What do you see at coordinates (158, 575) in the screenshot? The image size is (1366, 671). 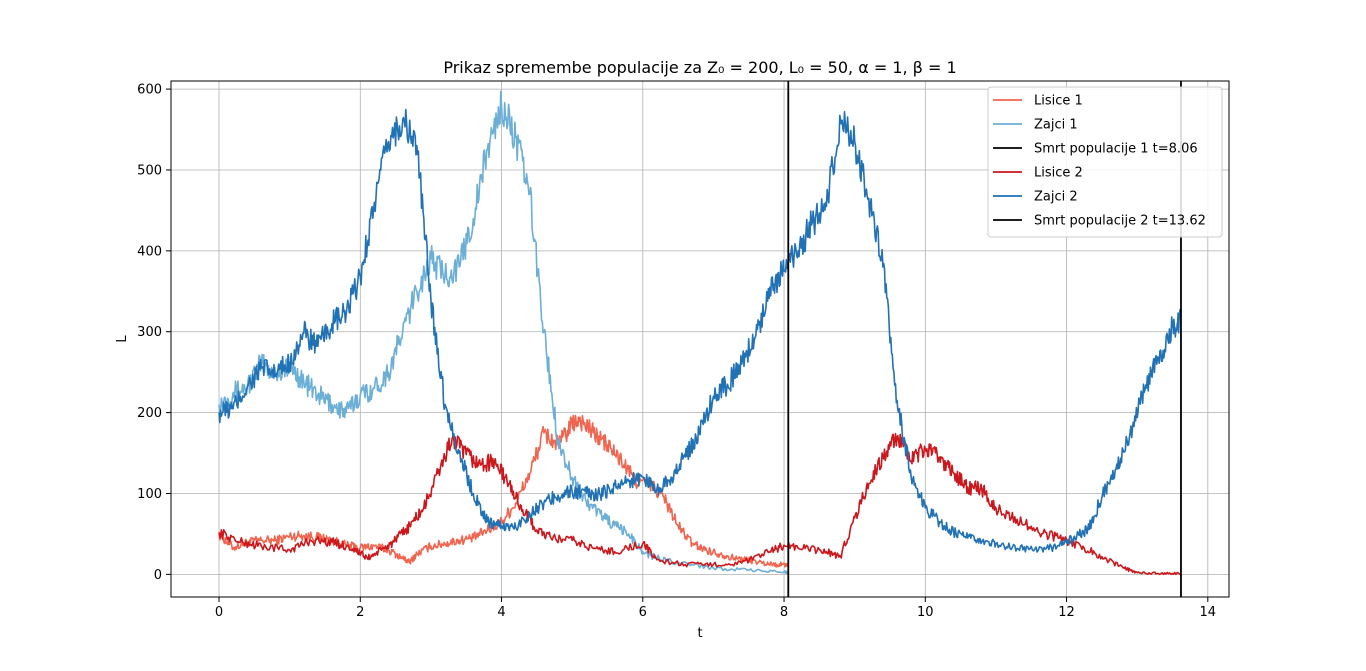 I see `y-tick-label: 0` at bounding box center [158, 575].